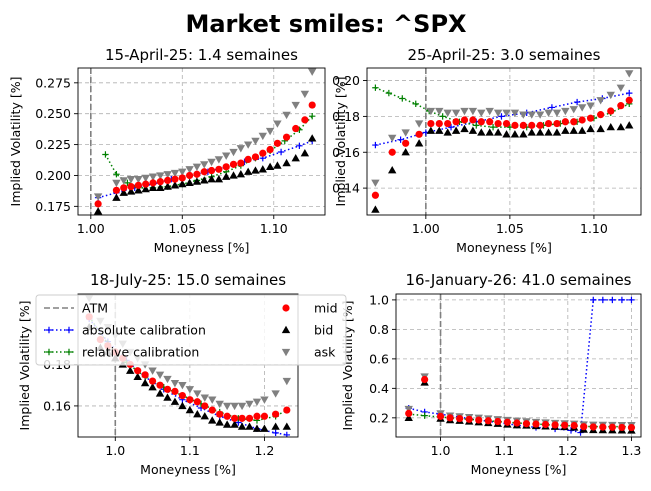 This screenshot has height=491, width=651. What do you see at coordinates (201, 55) in the screenshot?
I see `panel-title: 15-April-25: 1.4 semaines` at bounding box center [201, 55].